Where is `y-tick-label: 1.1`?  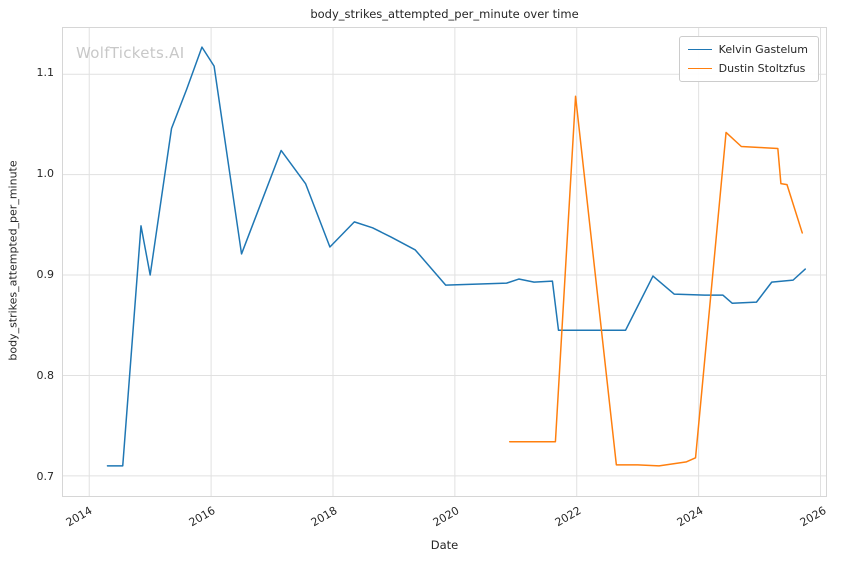 y-tick-label: 1.1 is located at coordinates (45, 73).